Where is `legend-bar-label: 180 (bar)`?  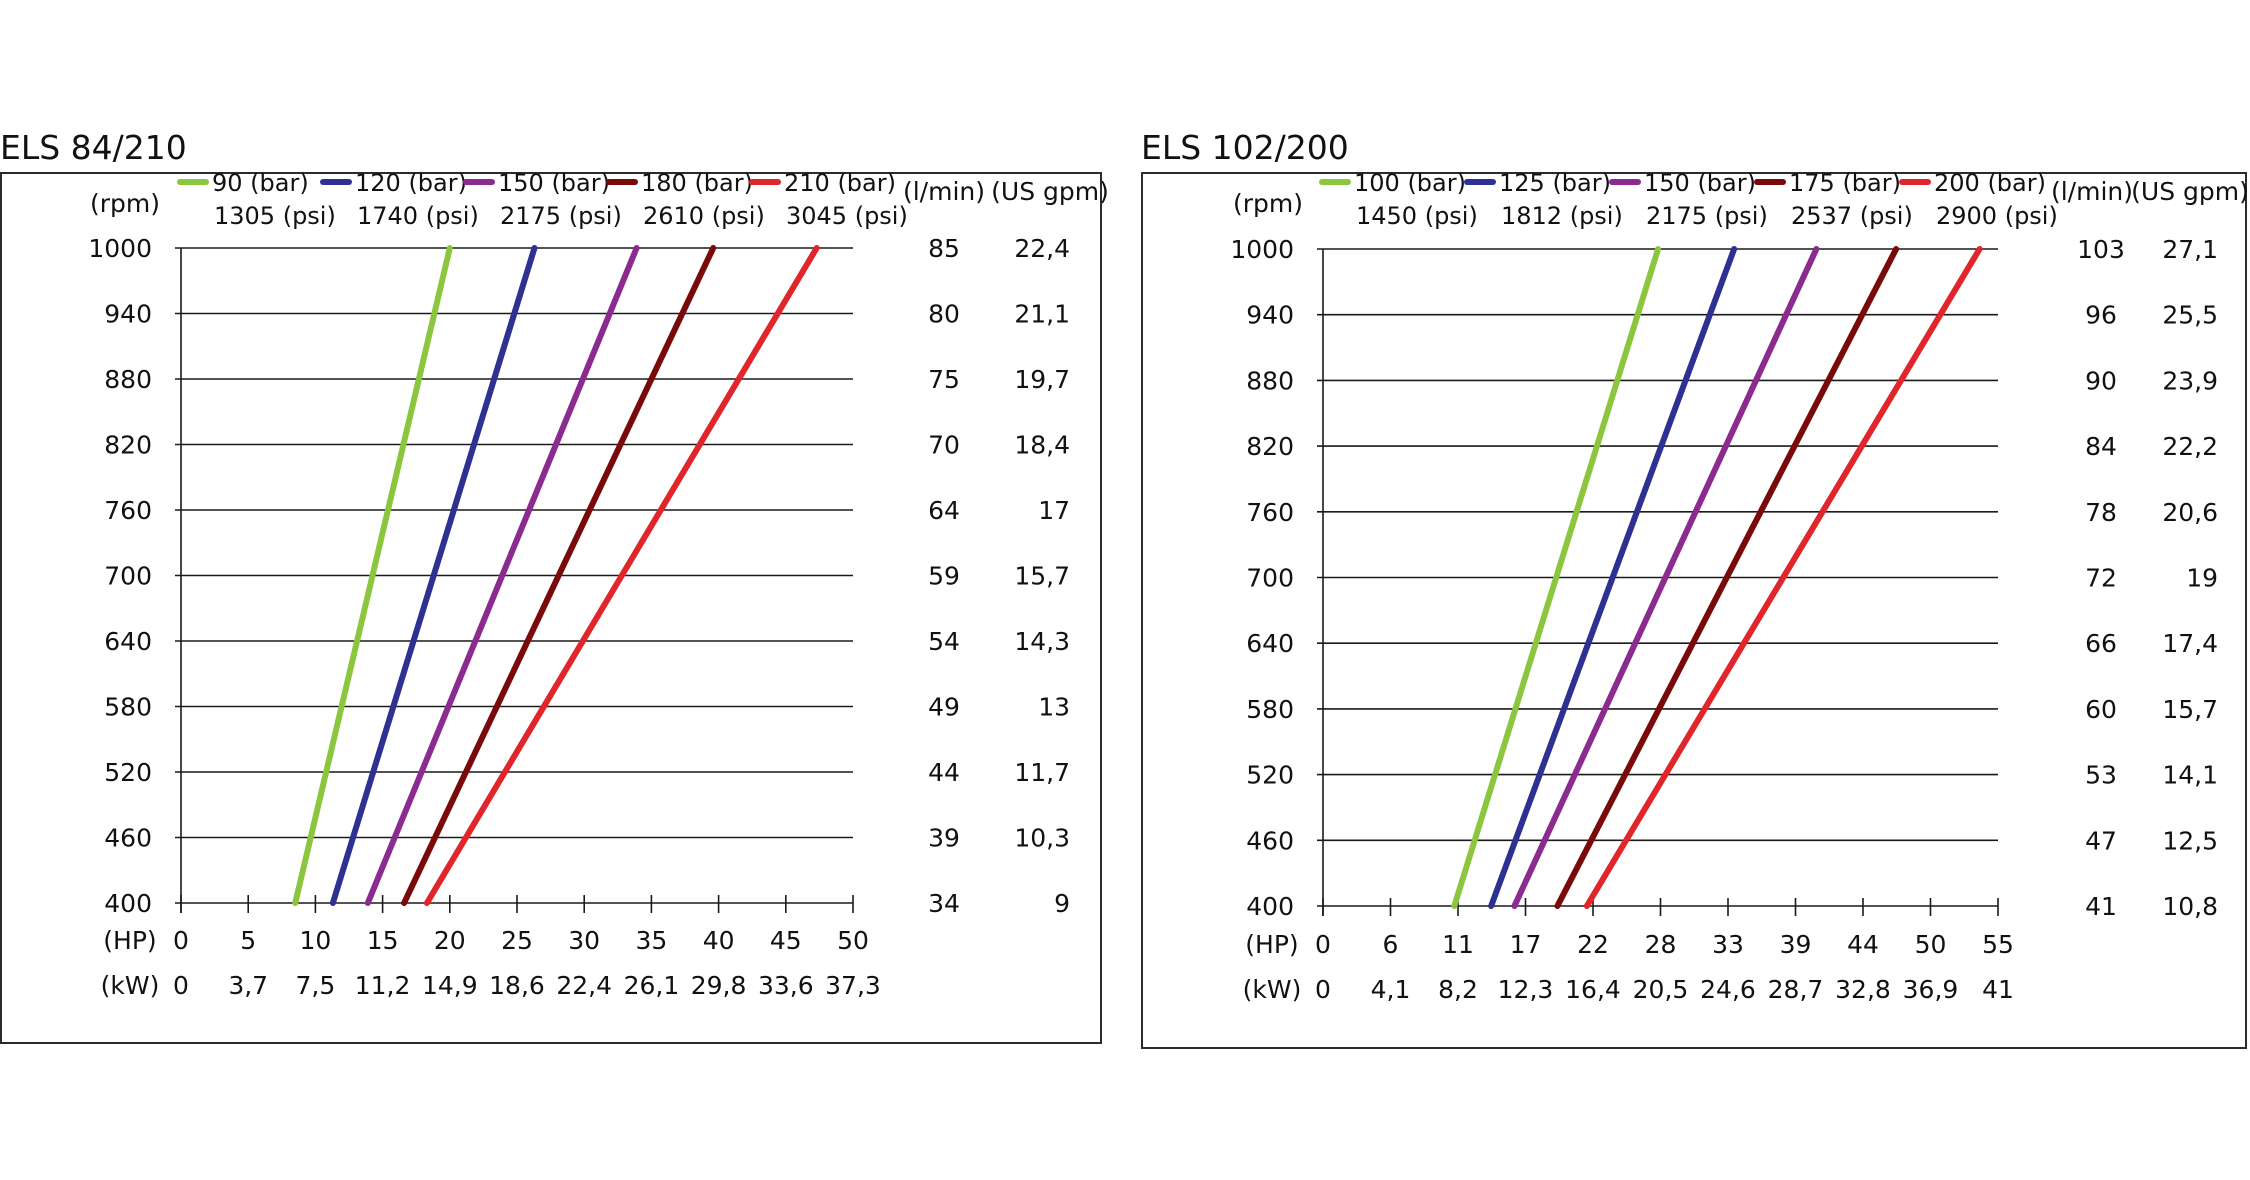 legend-bar-label: 180 (bar) is located at coordinates (697, 183).